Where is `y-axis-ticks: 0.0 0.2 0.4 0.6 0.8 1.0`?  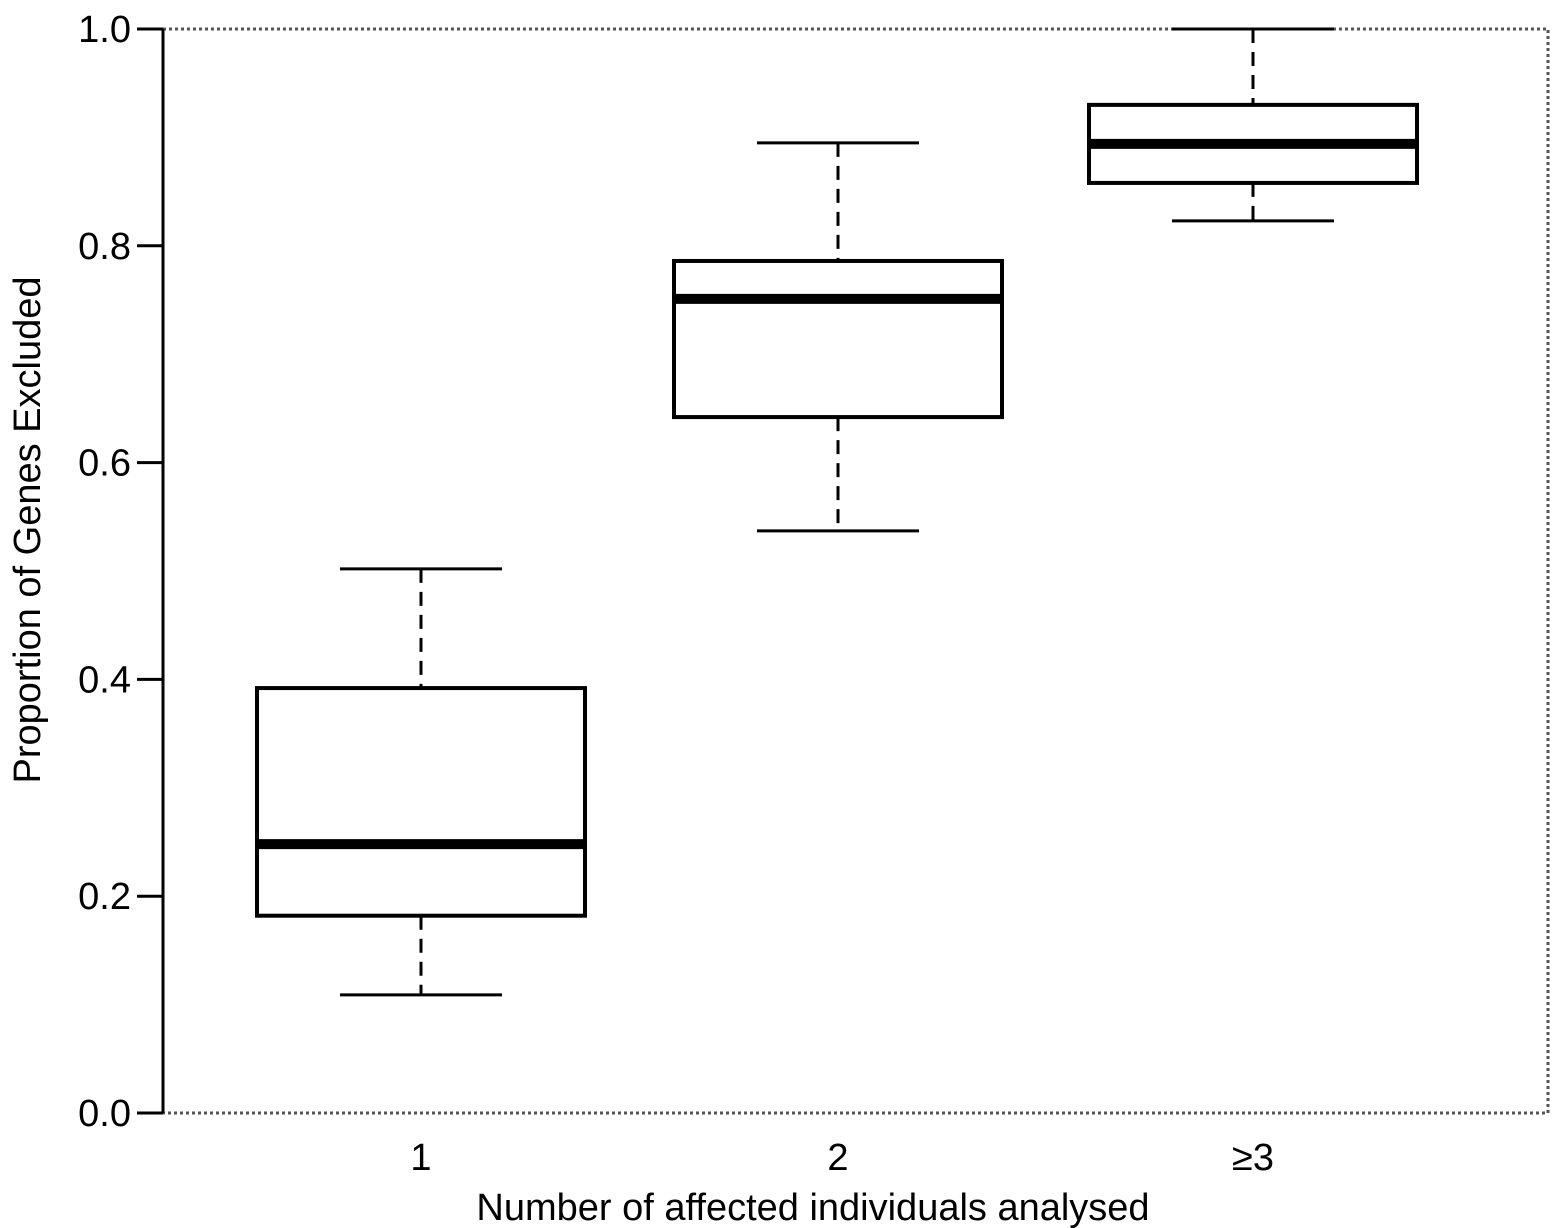 y-axis-ticks: 0.0 0.2 0.4 0.6 0.8 1.0 is located at coordinates (120, 572).